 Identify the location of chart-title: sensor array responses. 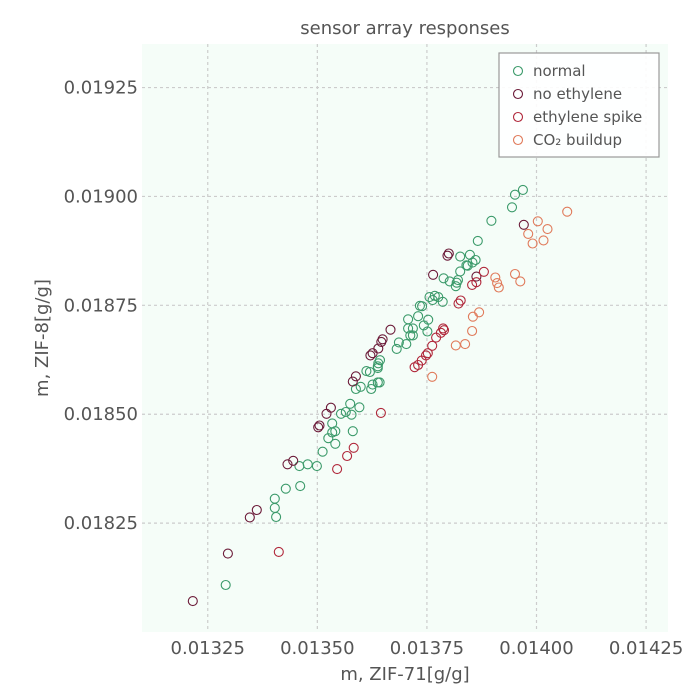
(404, 28).